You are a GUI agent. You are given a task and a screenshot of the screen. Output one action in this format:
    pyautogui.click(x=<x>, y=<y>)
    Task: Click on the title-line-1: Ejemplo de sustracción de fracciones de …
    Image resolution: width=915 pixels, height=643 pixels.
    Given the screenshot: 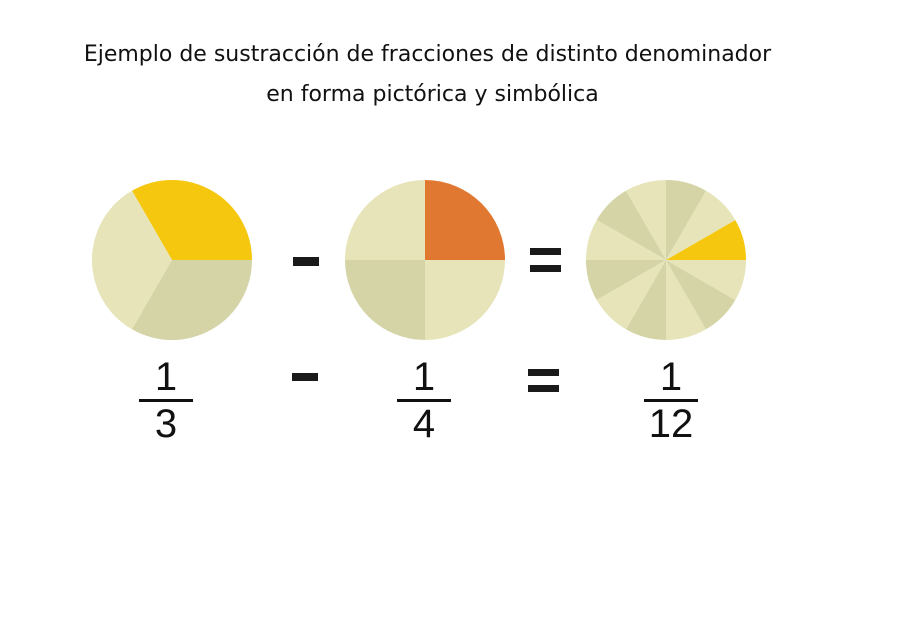 What is the action you would take?
    pyautogui.click(x=427, y=54)
    